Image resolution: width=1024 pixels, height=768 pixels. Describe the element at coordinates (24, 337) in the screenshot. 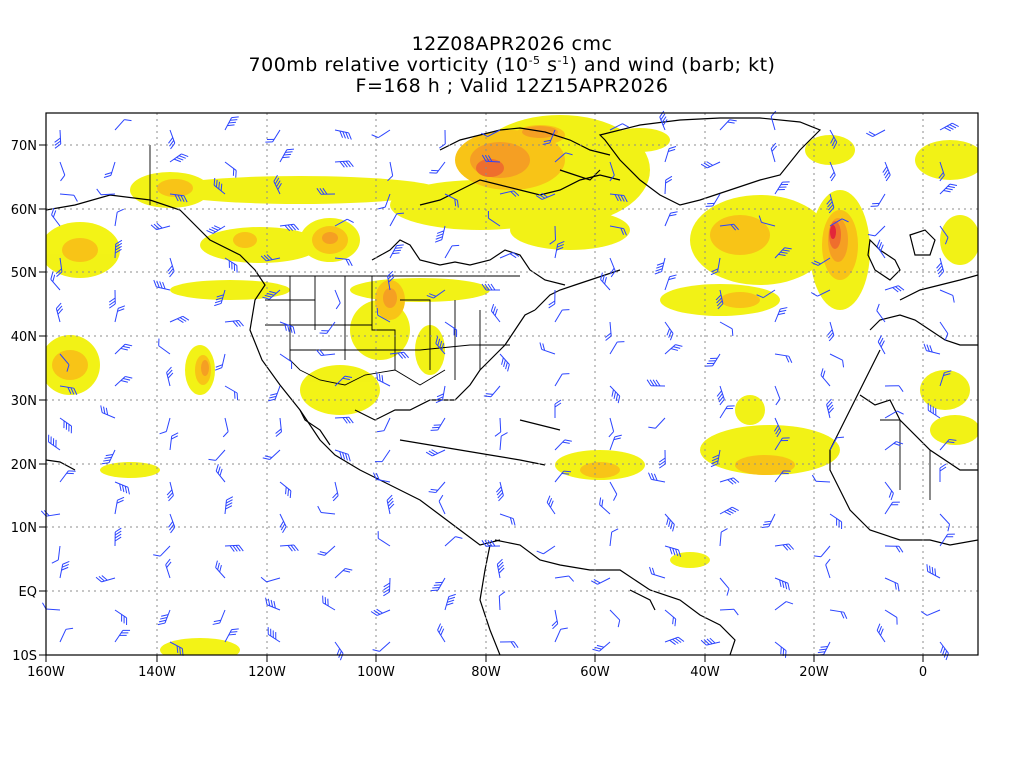

I see `lat-label-40n: 40N` at that location.